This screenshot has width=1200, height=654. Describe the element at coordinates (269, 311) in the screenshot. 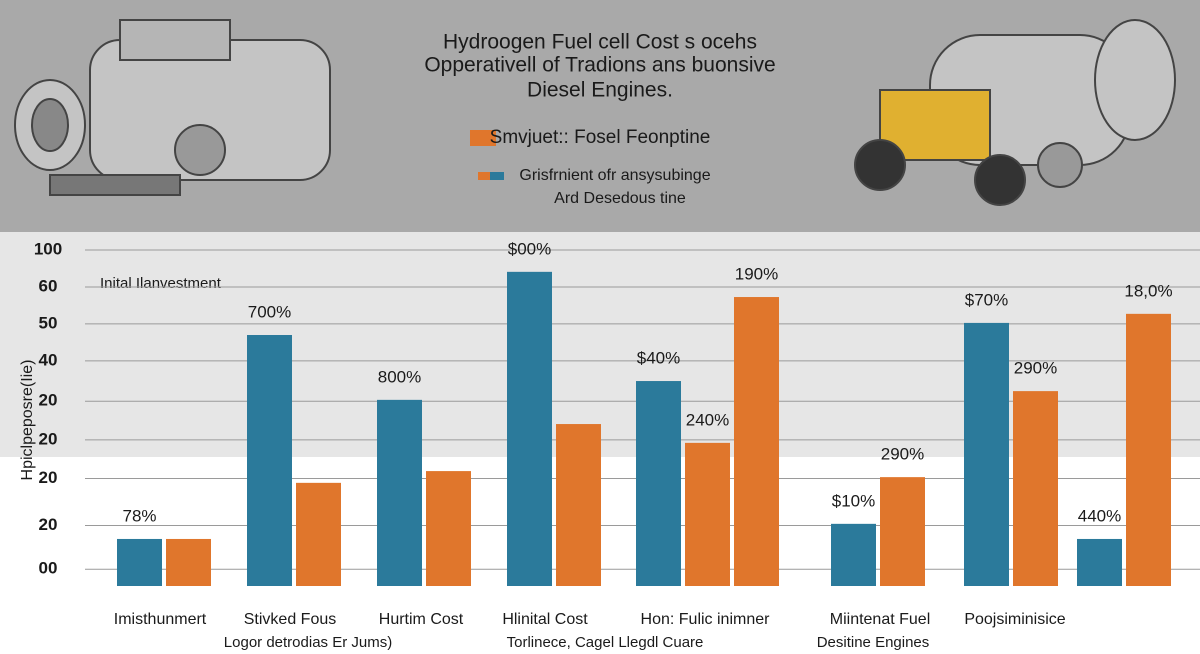

I see `bar-label: 700%` at that location.